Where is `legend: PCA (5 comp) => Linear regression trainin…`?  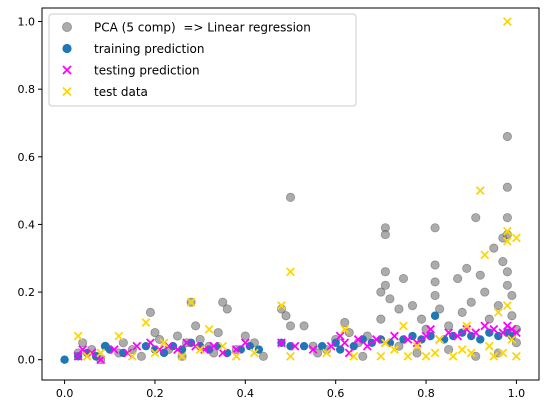 legend: PCA (5 comp) => Linear regression trainin… is located at coordinates (202, 60).